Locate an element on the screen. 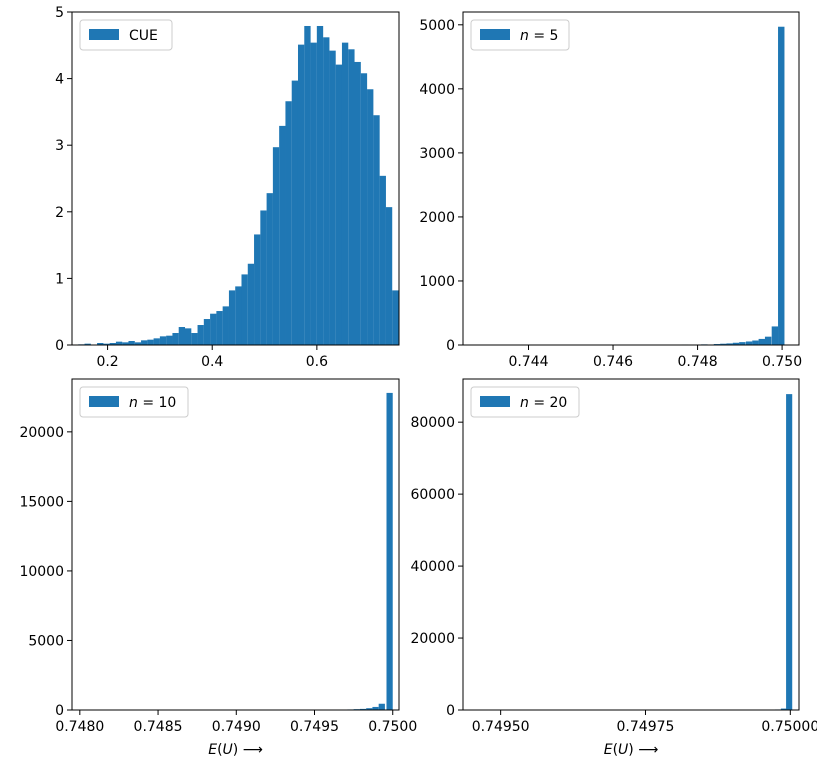 This screenshot has width=817, height=760. x-tick-label: 0.74950 is located at coordinates (501, 727).